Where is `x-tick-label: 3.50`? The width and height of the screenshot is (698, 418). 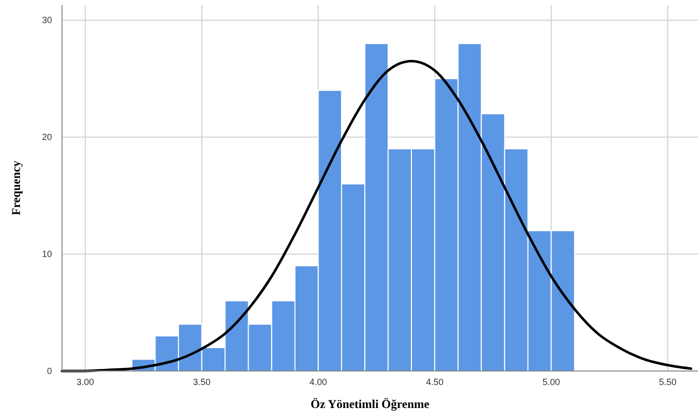 x-tick-label: 3.50 is located at coordinates (202, 382).